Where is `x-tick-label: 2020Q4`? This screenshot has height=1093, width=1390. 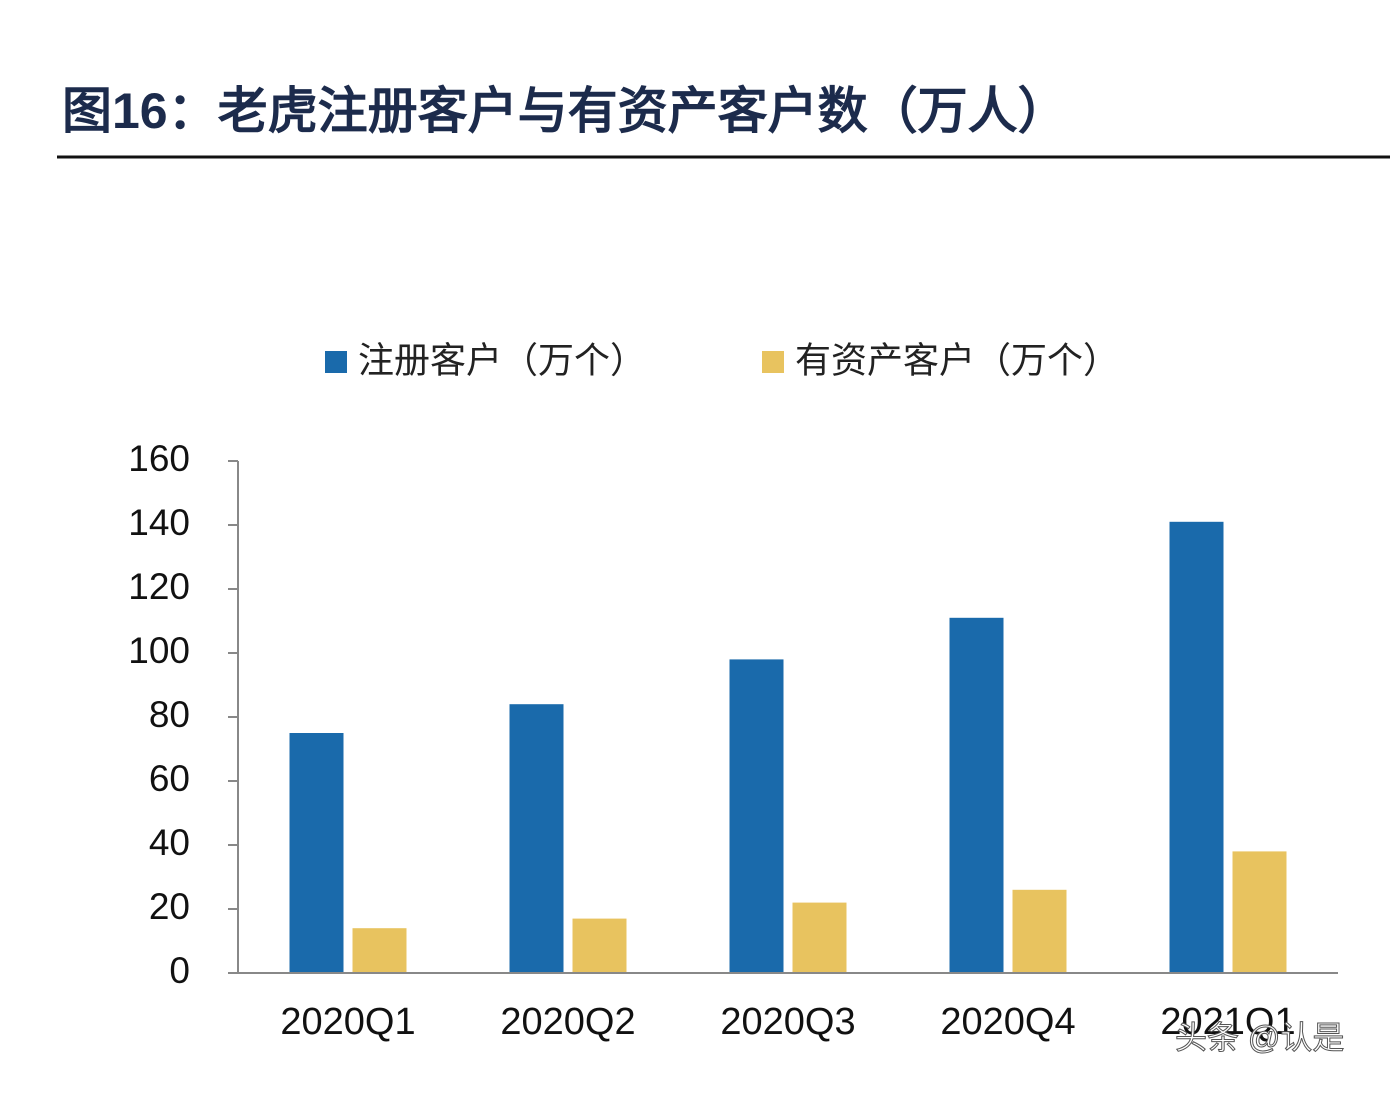 x-tick-label: 2020Q4 is located at coordinates (1007, 1022).